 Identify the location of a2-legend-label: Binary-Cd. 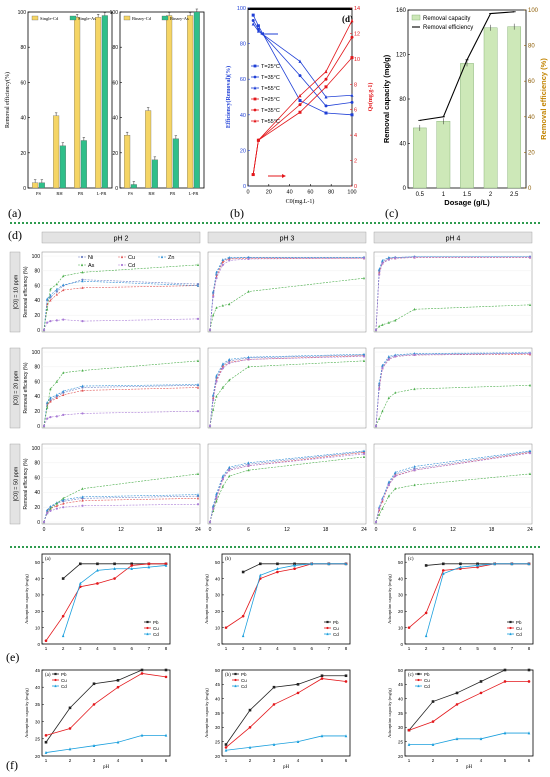
(142, 18).